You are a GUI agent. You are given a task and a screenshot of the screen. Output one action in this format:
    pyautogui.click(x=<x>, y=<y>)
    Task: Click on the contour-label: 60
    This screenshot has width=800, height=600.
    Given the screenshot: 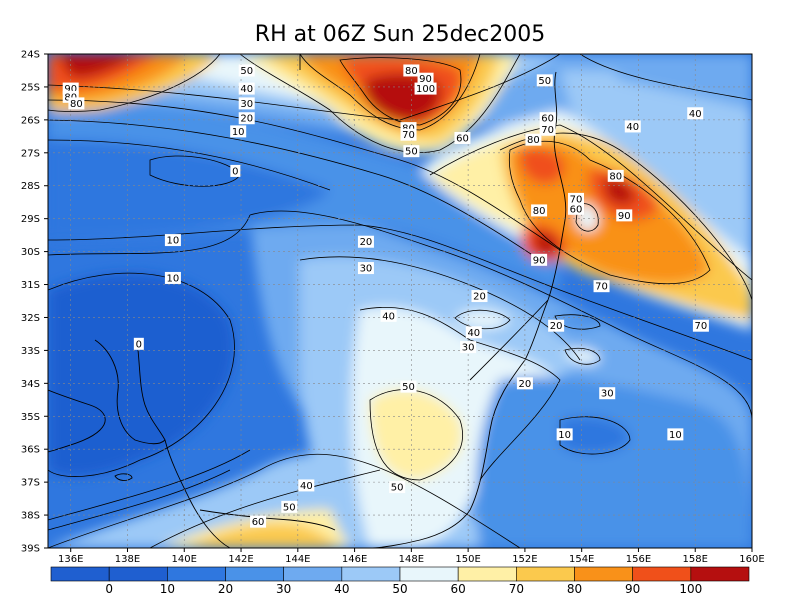 What is the action you would take?
    pyautogui.click(x=547, y=118)
    